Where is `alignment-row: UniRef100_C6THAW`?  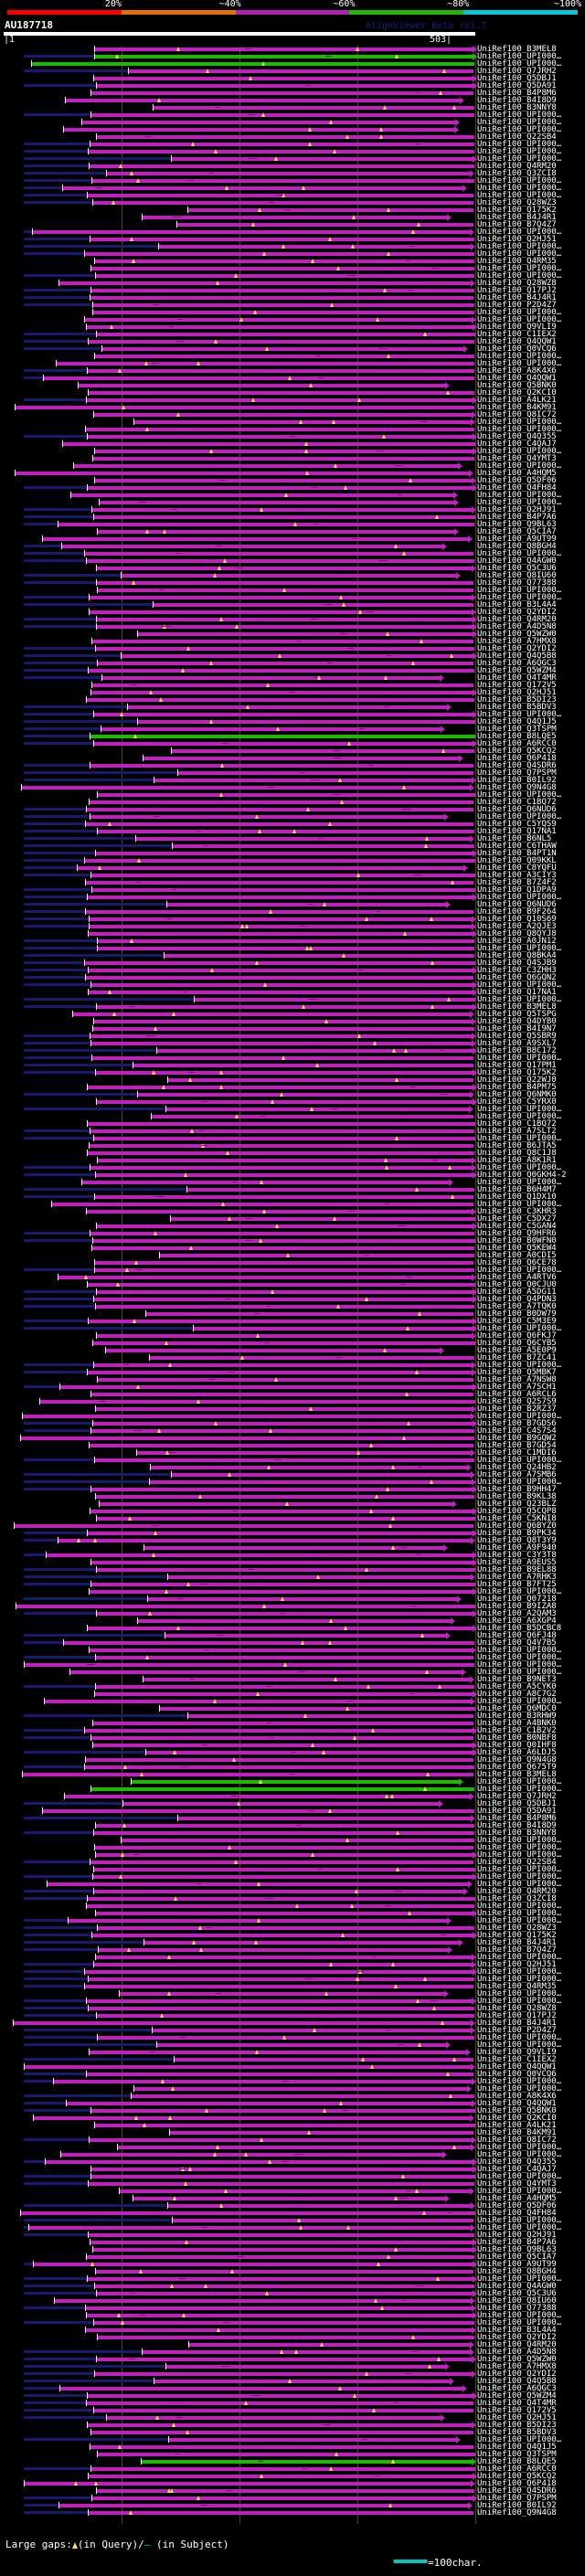 alignment-row: UniRef100_C6THAW is located at coordinates (293, 847).